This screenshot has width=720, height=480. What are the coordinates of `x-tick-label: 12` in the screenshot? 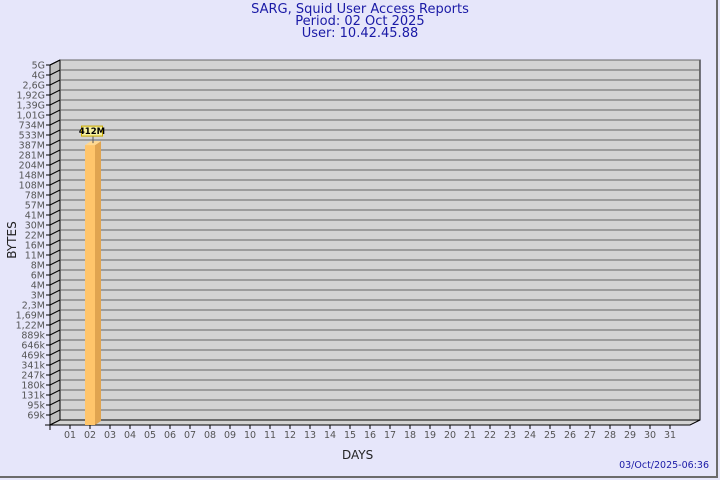 It's located at (290, 435).